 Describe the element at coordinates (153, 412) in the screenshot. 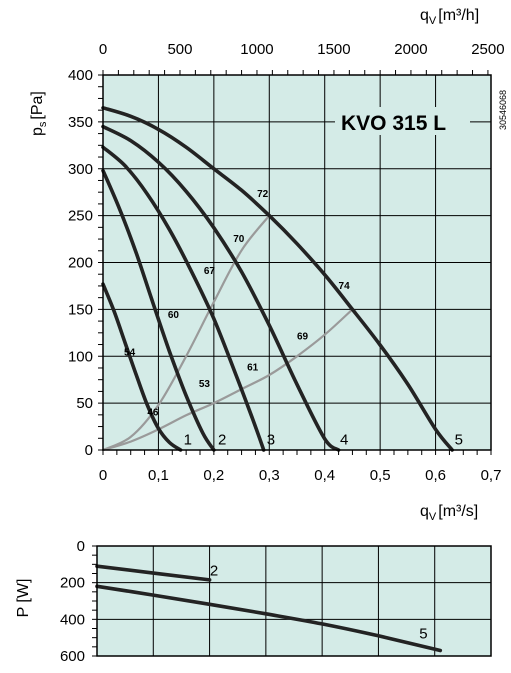

I see `efficiency-label: 46` at that location.